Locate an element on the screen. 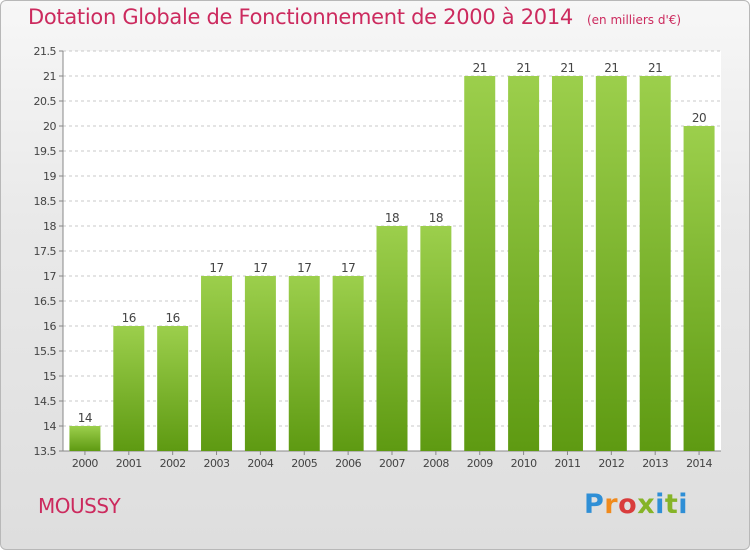 This screenshot has height=550, width=750. x-tick-label-2007: 2007 is located at coordinates (392, 463).